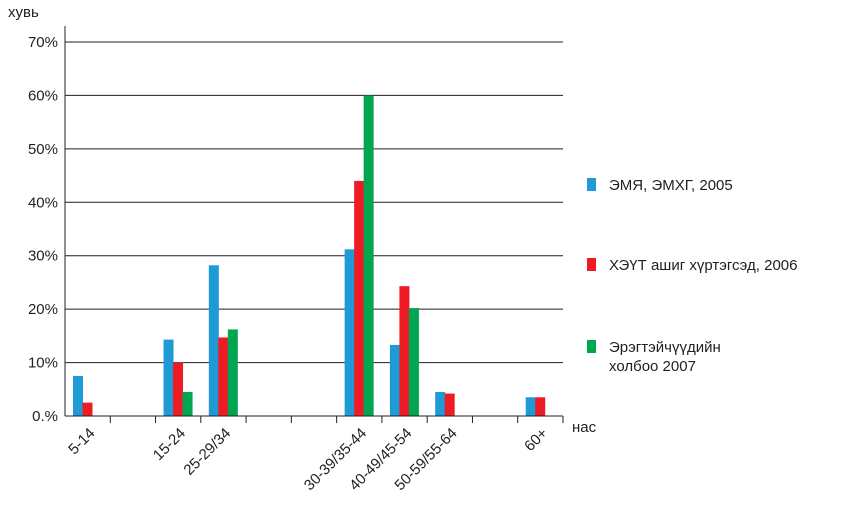 This screenshot has height=513, width=863. What do you see at coordinates (671, 185) in the screenshot?
I see `legend-label: ЭМЯ, ЭМХГ, 2005` at bounding box center [671, 185].